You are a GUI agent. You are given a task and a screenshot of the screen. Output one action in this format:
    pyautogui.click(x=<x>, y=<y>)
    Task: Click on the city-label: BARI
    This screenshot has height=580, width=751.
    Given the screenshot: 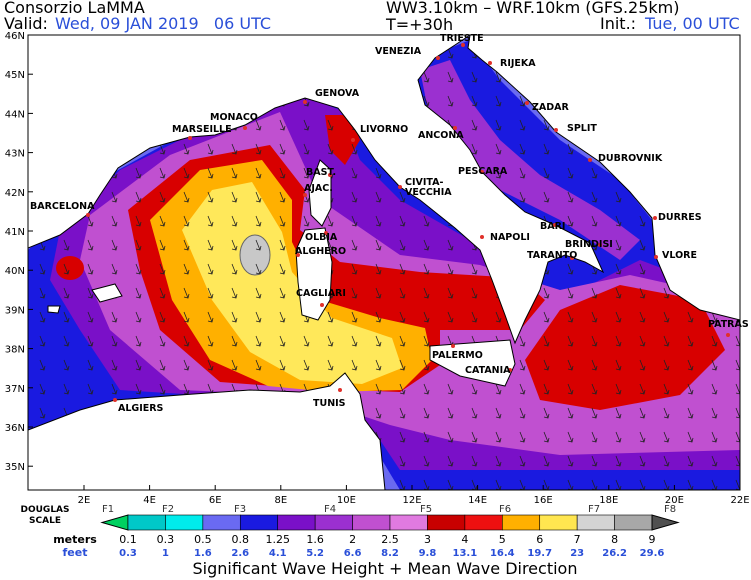 What is the action you would take?
    pyautogui.click(x=552, y=226)
    